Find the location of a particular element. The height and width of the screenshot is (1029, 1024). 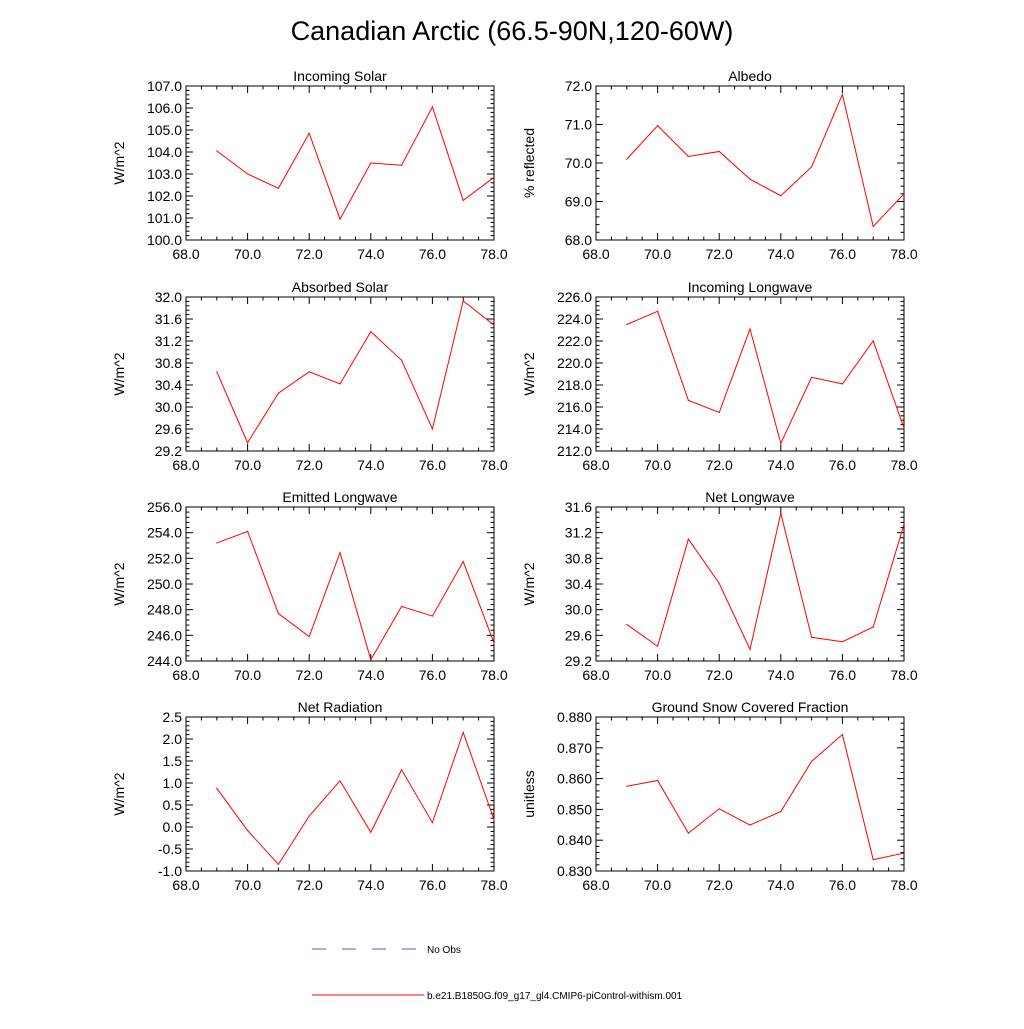

y-tick-label: 252.0 is located at coordinates (164, 558).